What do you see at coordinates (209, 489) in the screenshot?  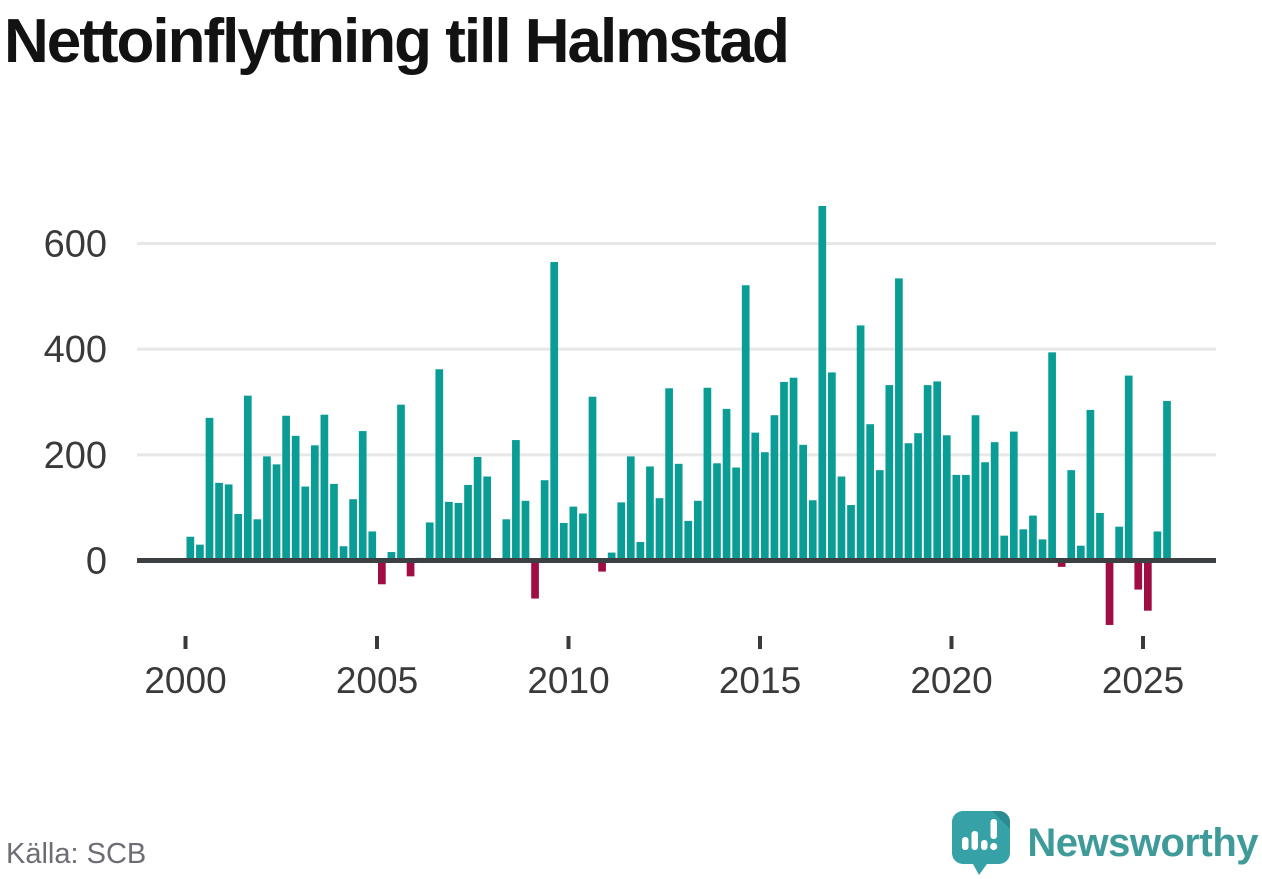 I see `bar-2000-Q3` at bounding box center [209, 489].